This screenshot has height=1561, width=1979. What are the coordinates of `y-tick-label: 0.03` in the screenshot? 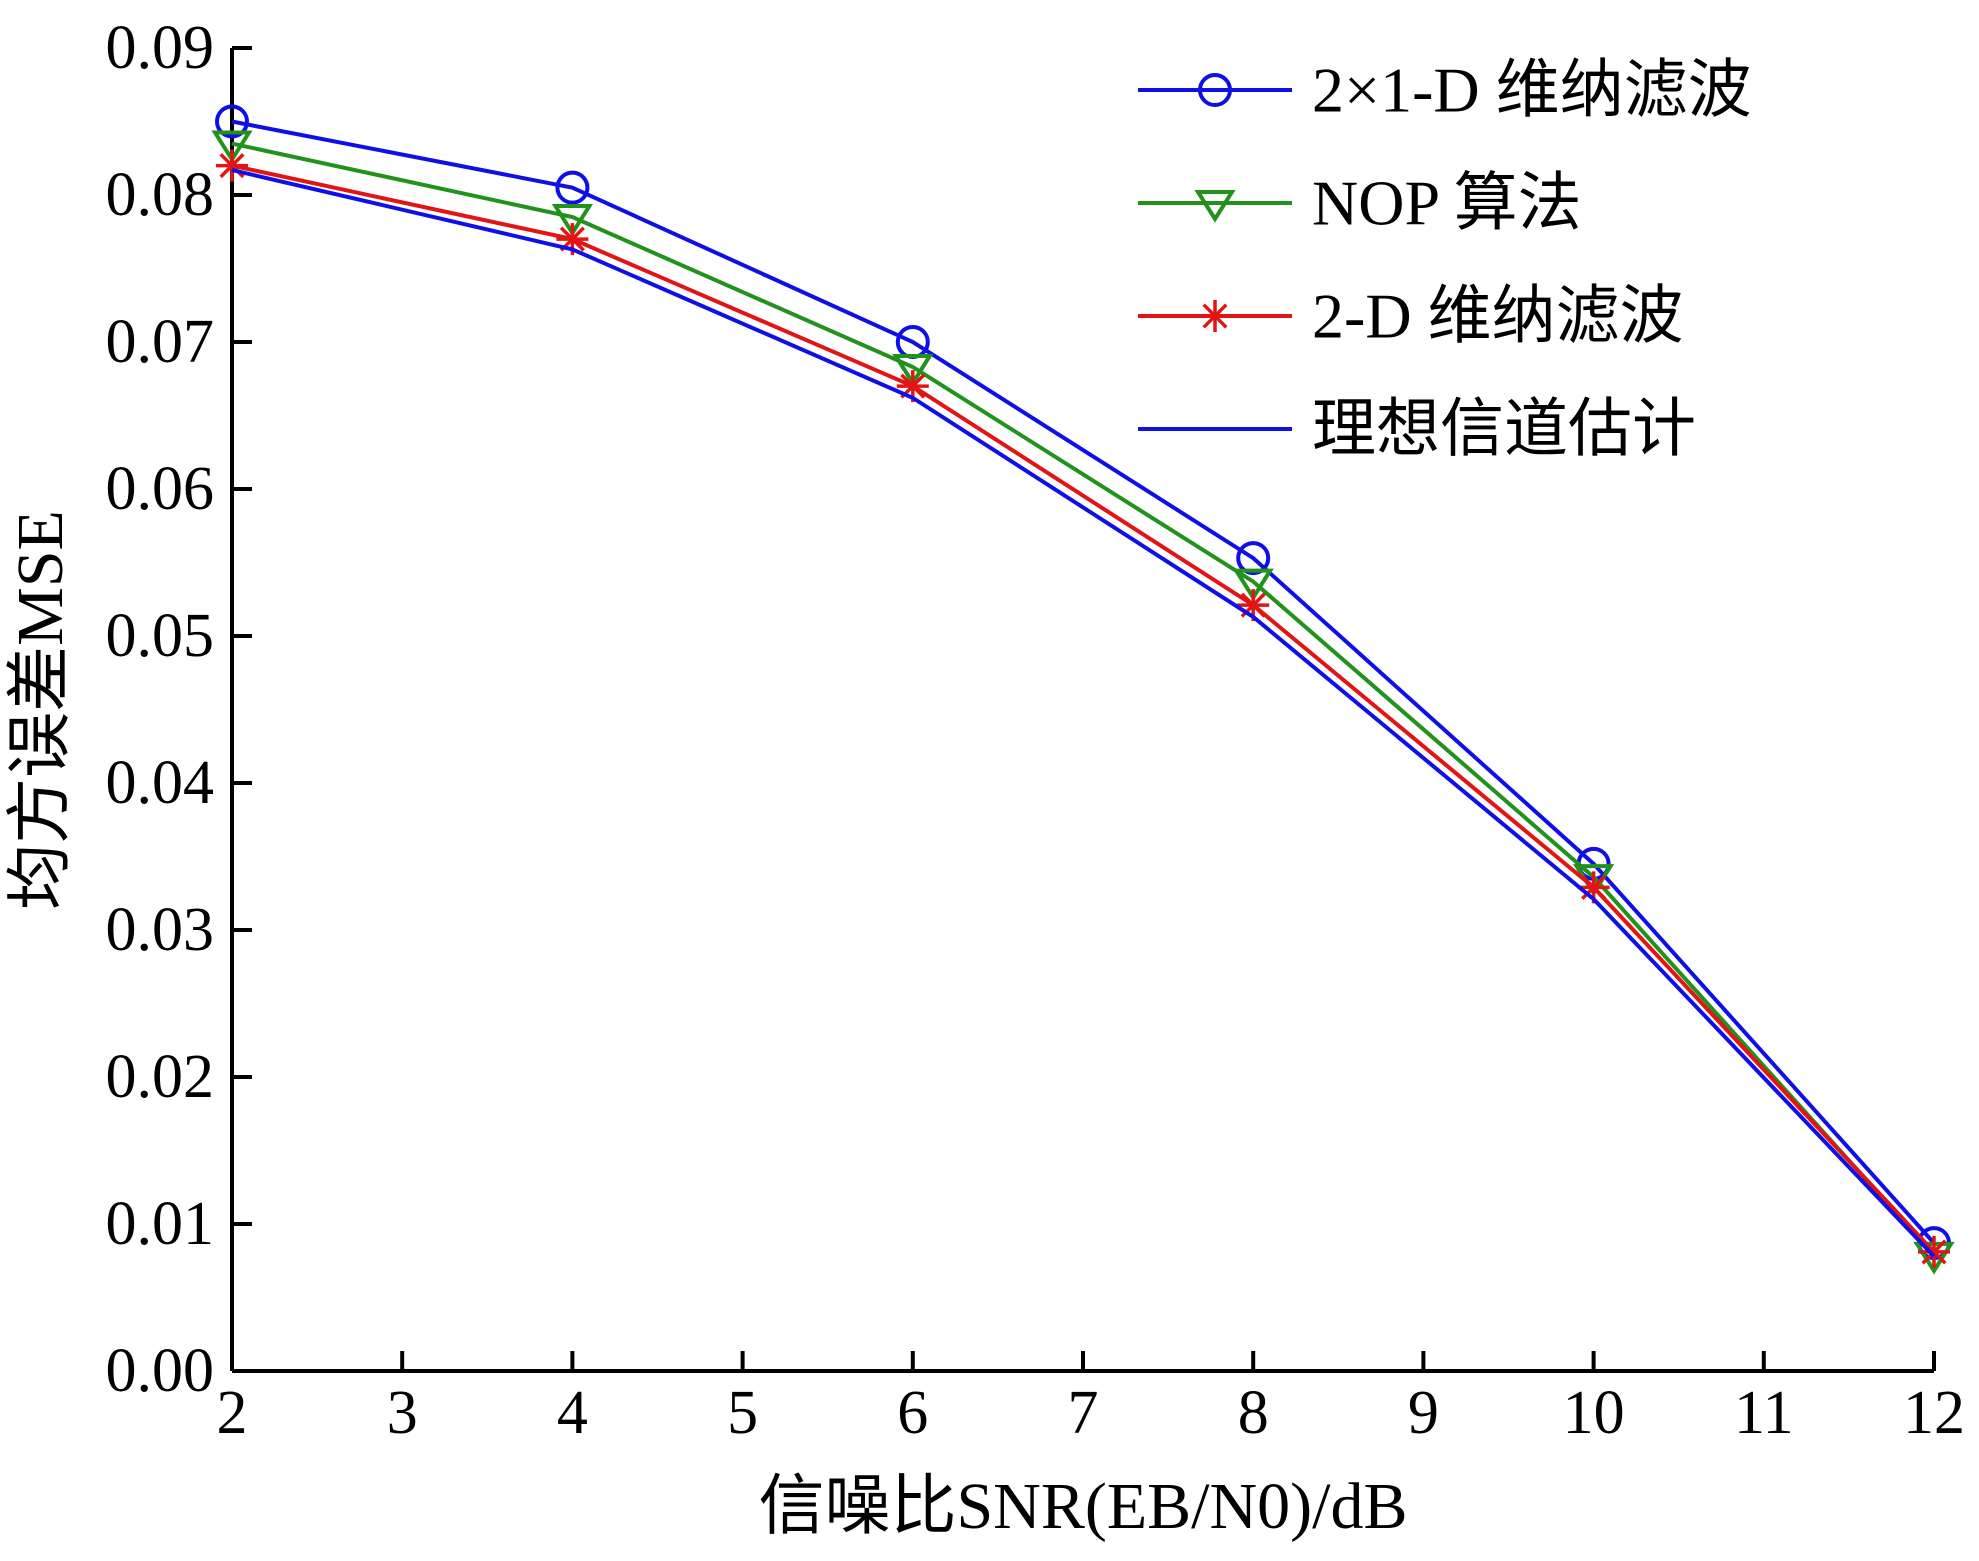 It's located at (160, 930).